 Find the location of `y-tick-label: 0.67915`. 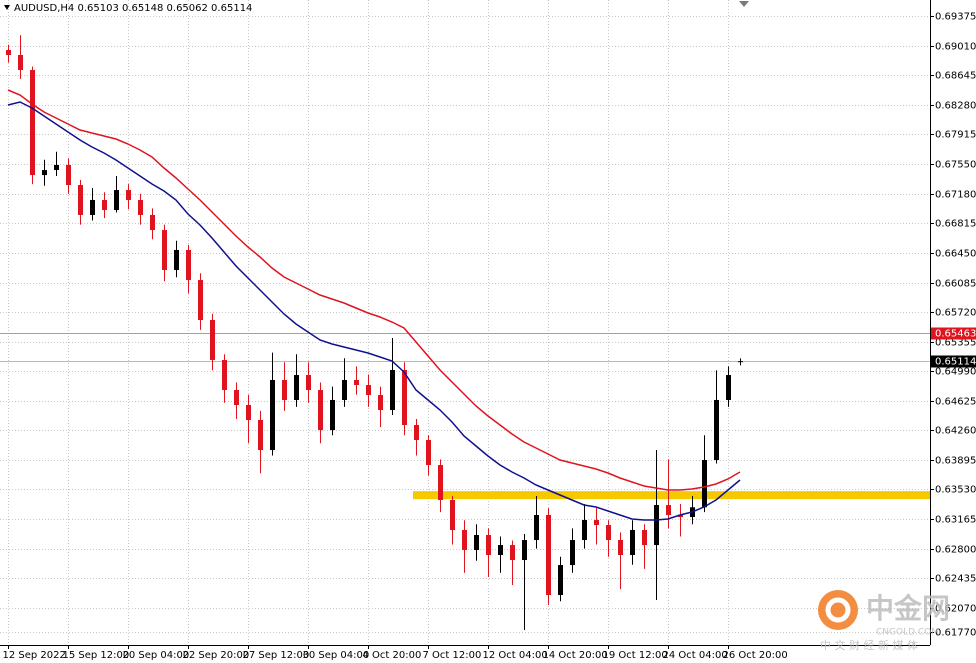

y-tick-label: 0.67915 is located at coordinates (955, 135).